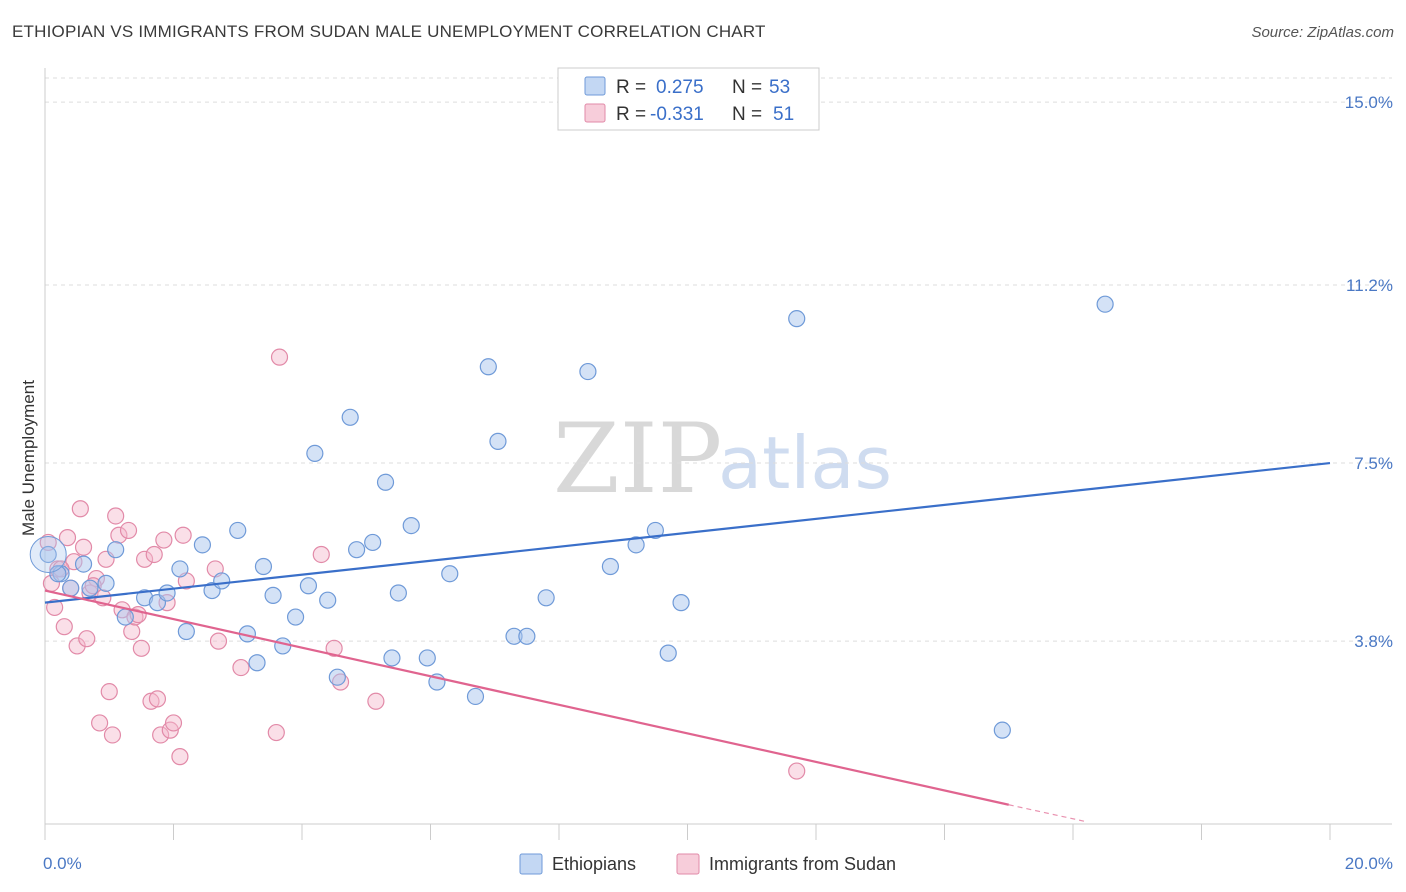 This screenshot has width=1406, height=892. I want to click on bottom-legend-swatch-sudan, so click(688, 864).